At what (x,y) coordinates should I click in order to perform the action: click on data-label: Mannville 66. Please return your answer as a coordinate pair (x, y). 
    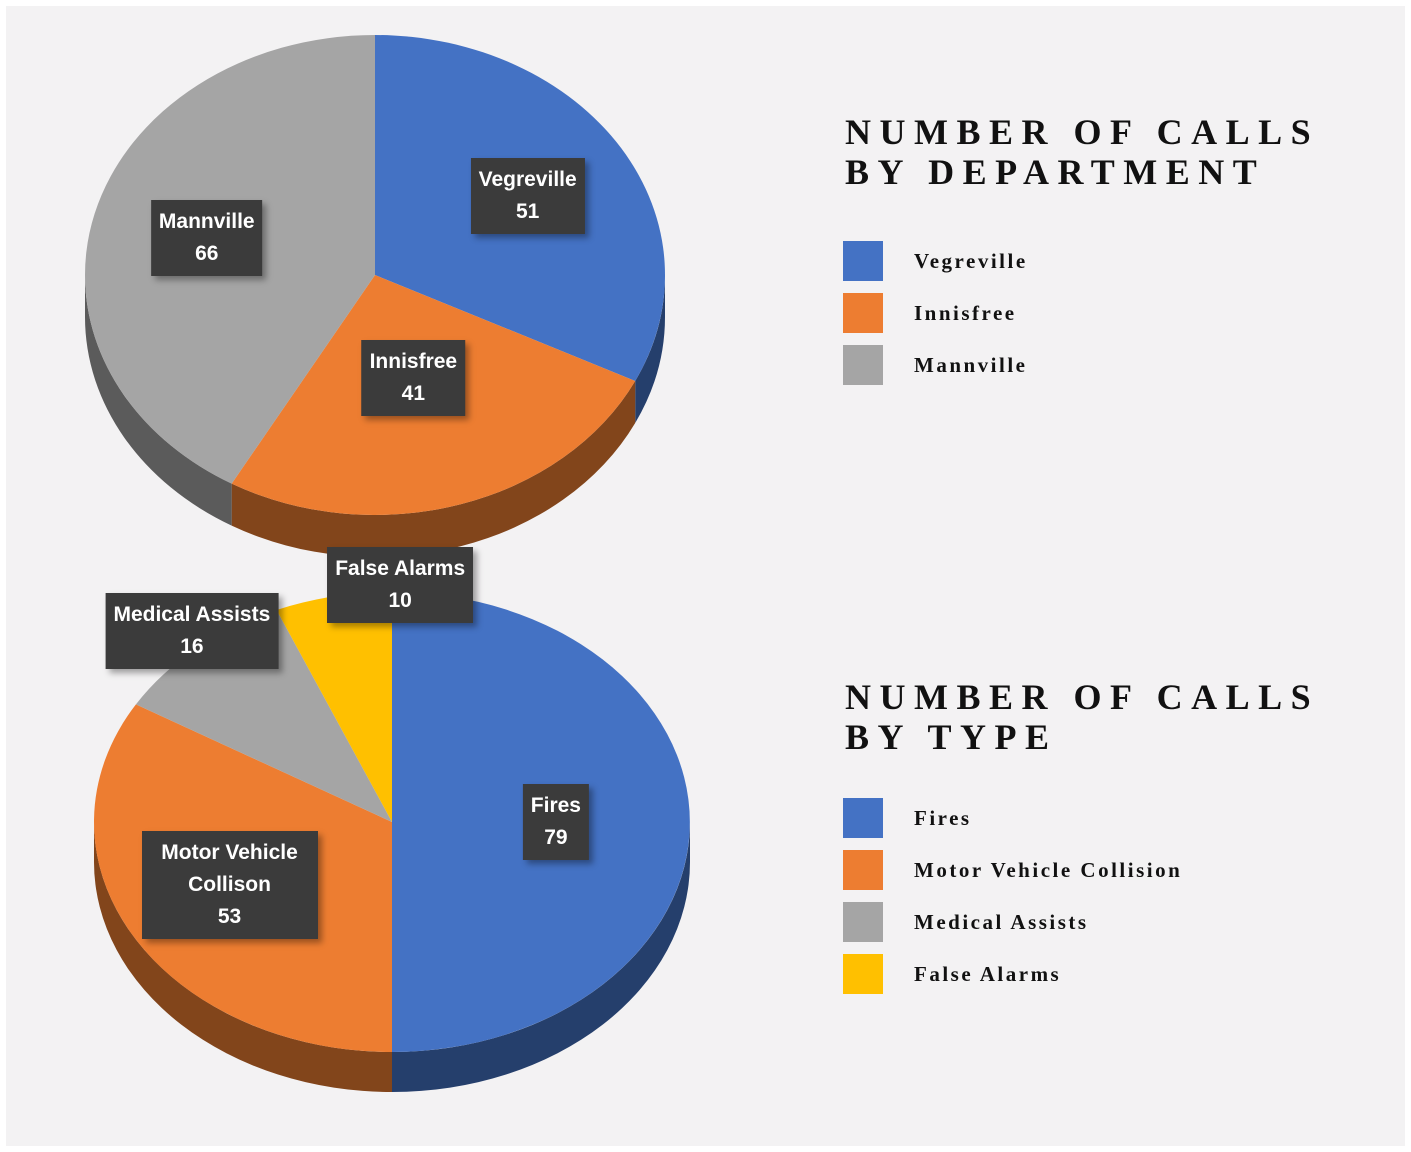
    Looking at the image, I should click on (206, 238).